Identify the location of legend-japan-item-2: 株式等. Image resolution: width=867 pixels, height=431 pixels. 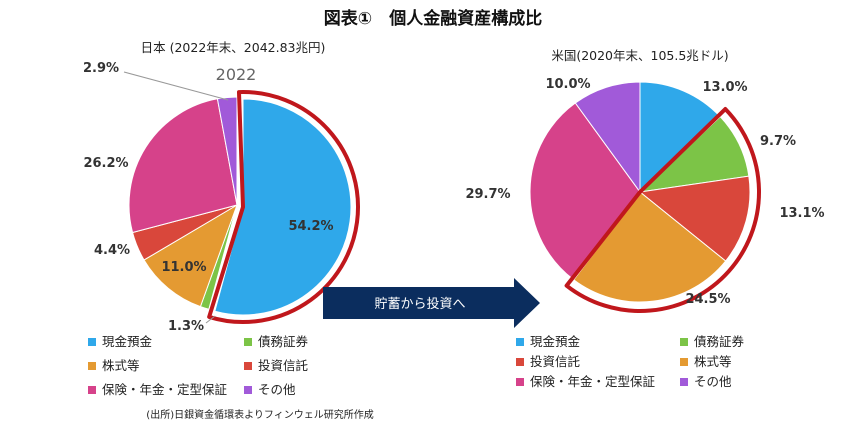
(121, 365).